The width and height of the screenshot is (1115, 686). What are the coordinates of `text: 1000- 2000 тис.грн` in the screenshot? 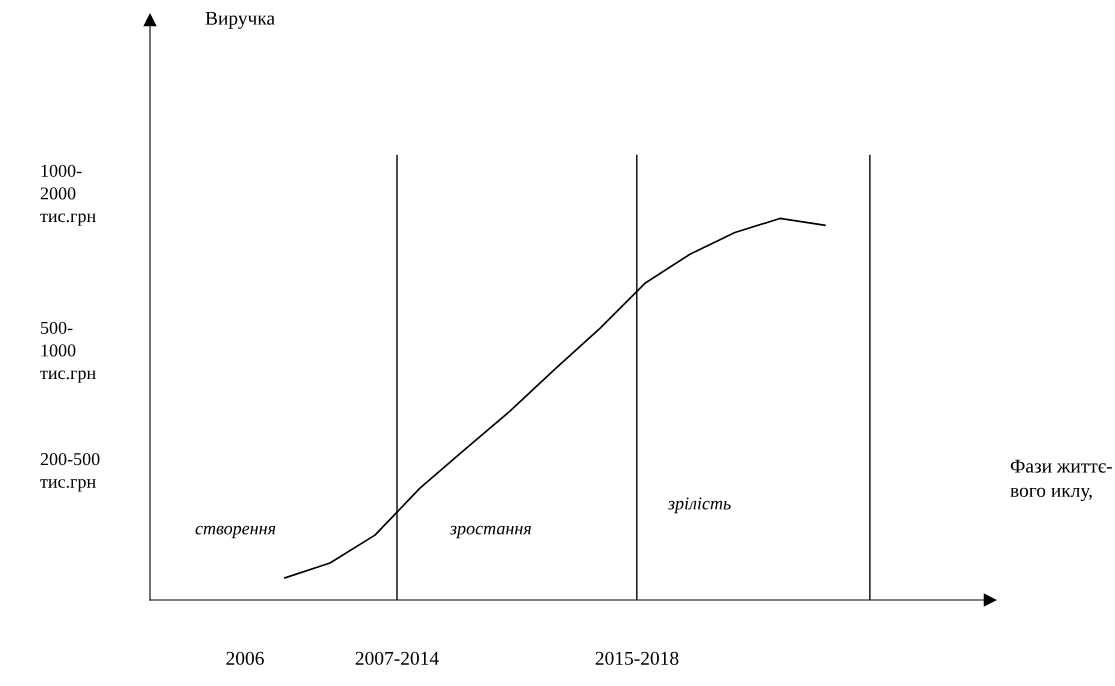 It's located at (68, 195).